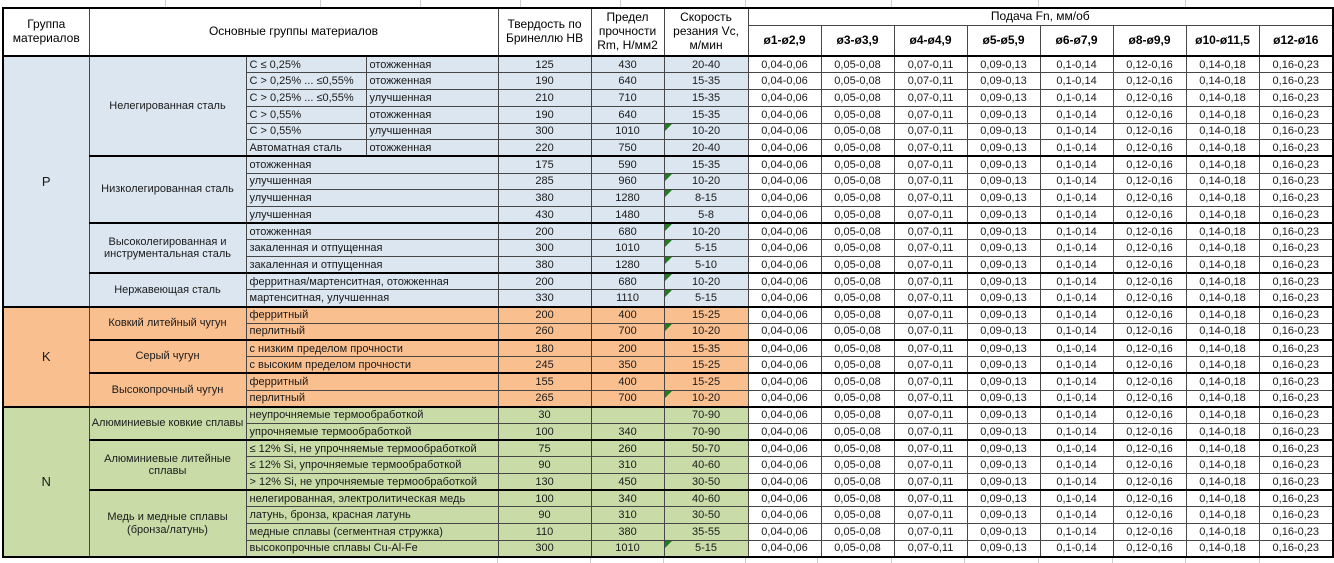  I want to click on strength-rm-cell, so click(627, 414).